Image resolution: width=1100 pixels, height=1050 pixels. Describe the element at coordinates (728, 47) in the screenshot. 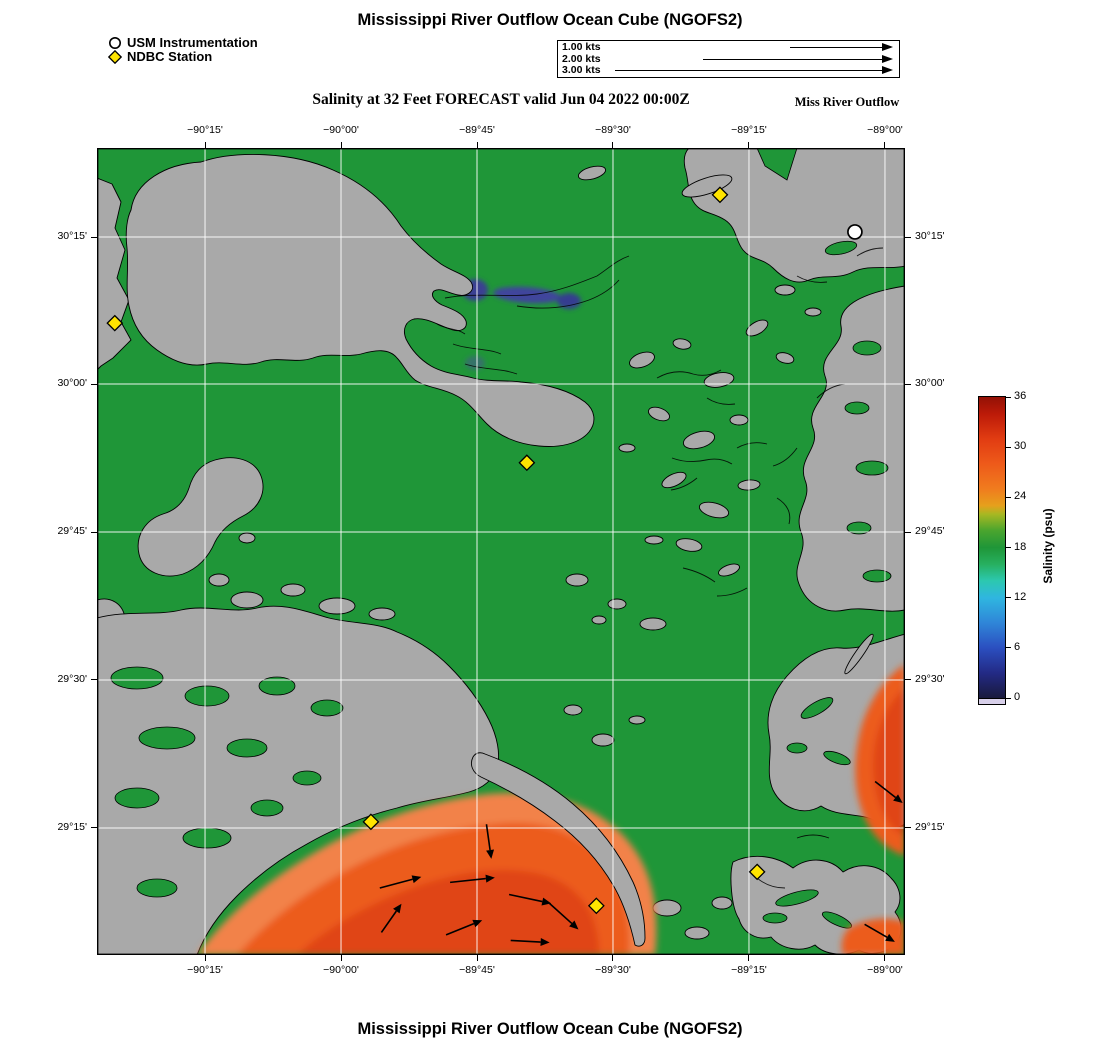

I see `velocity-scale-row: 1.00 kts` at that location.